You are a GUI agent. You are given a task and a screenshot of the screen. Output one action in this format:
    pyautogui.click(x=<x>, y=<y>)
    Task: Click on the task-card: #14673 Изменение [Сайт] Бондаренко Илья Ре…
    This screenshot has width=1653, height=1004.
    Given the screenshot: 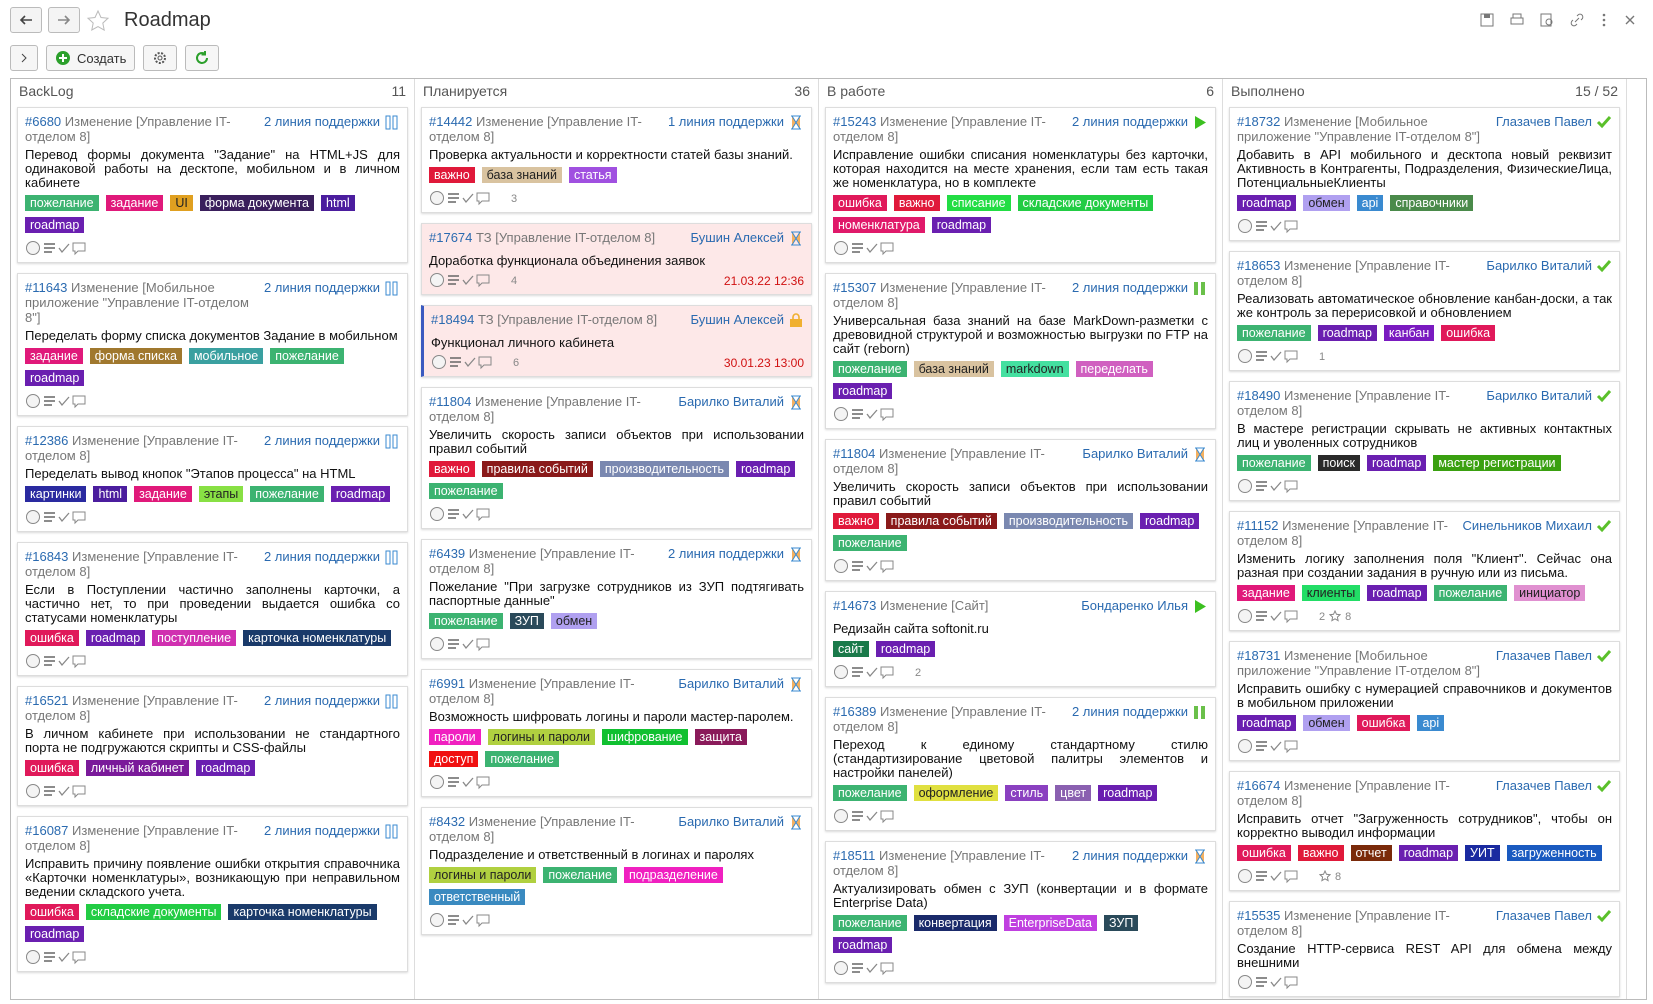 What is the action you would take?
    pyautogui.click(x=1020, y=639)
    